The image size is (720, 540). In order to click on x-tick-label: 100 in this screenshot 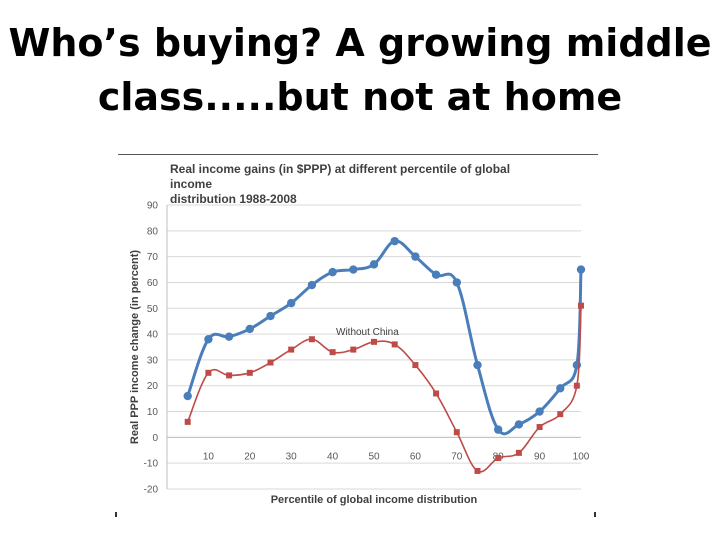, I will do `click(581, 456)`.